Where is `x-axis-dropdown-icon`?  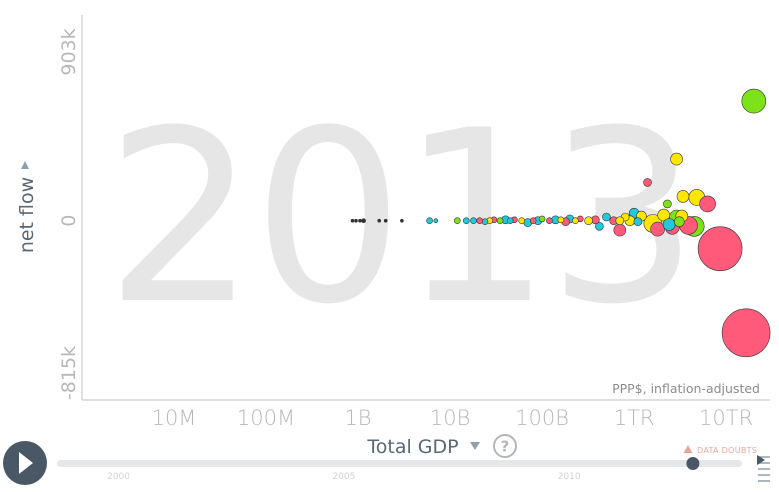 x-axis-dropdown-icon is located at coordinates (475, 446).